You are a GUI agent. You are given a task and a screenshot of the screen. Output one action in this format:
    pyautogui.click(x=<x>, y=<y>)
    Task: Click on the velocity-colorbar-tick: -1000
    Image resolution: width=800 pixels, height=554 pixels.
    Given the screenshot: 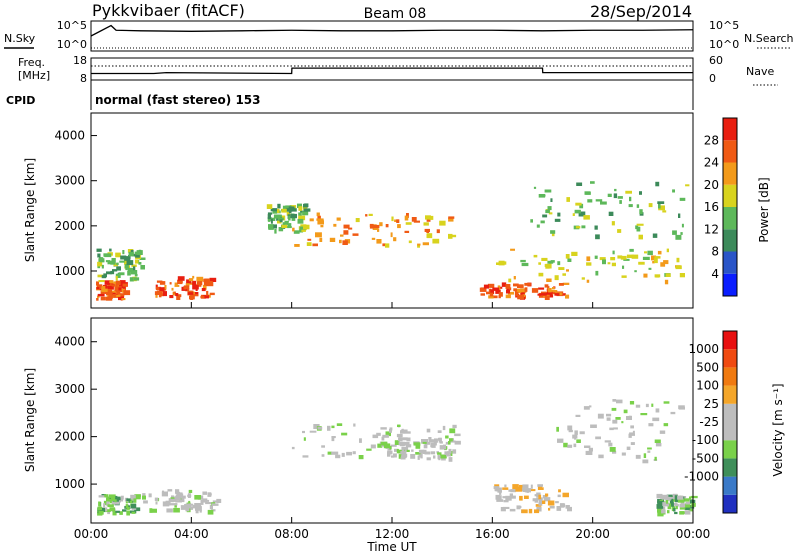 What is the action you would take?
    pyautogui.click(x=701, y=477)
    